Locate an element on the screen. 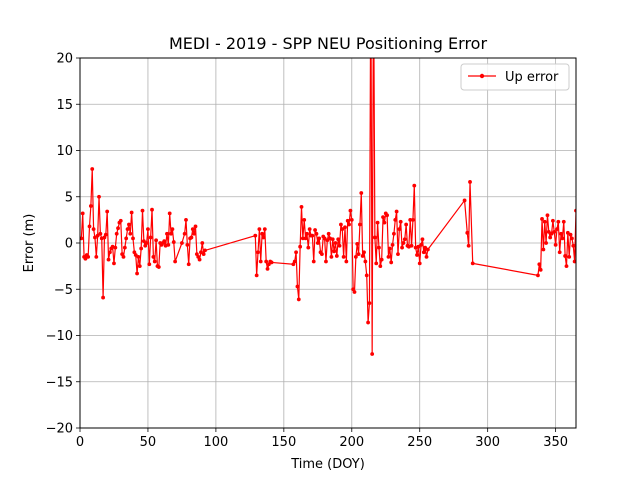 The image size is (640, 480). y-tick-label: −20 is located at coordinates (59, 429).